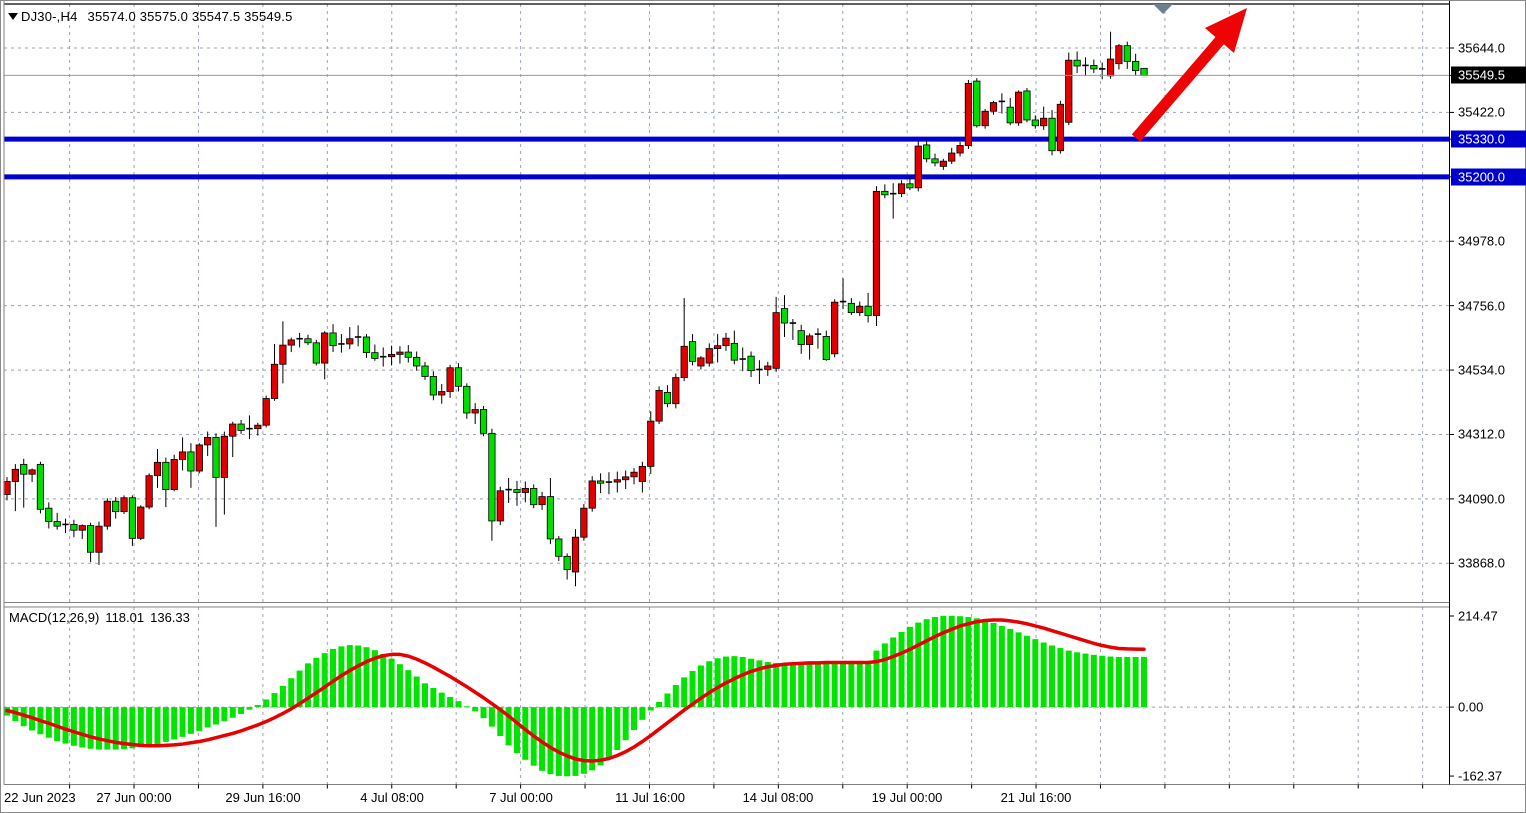 This screenshot has width=1526, height=813. I want to click on trend-arrow, so click(1189, 75).